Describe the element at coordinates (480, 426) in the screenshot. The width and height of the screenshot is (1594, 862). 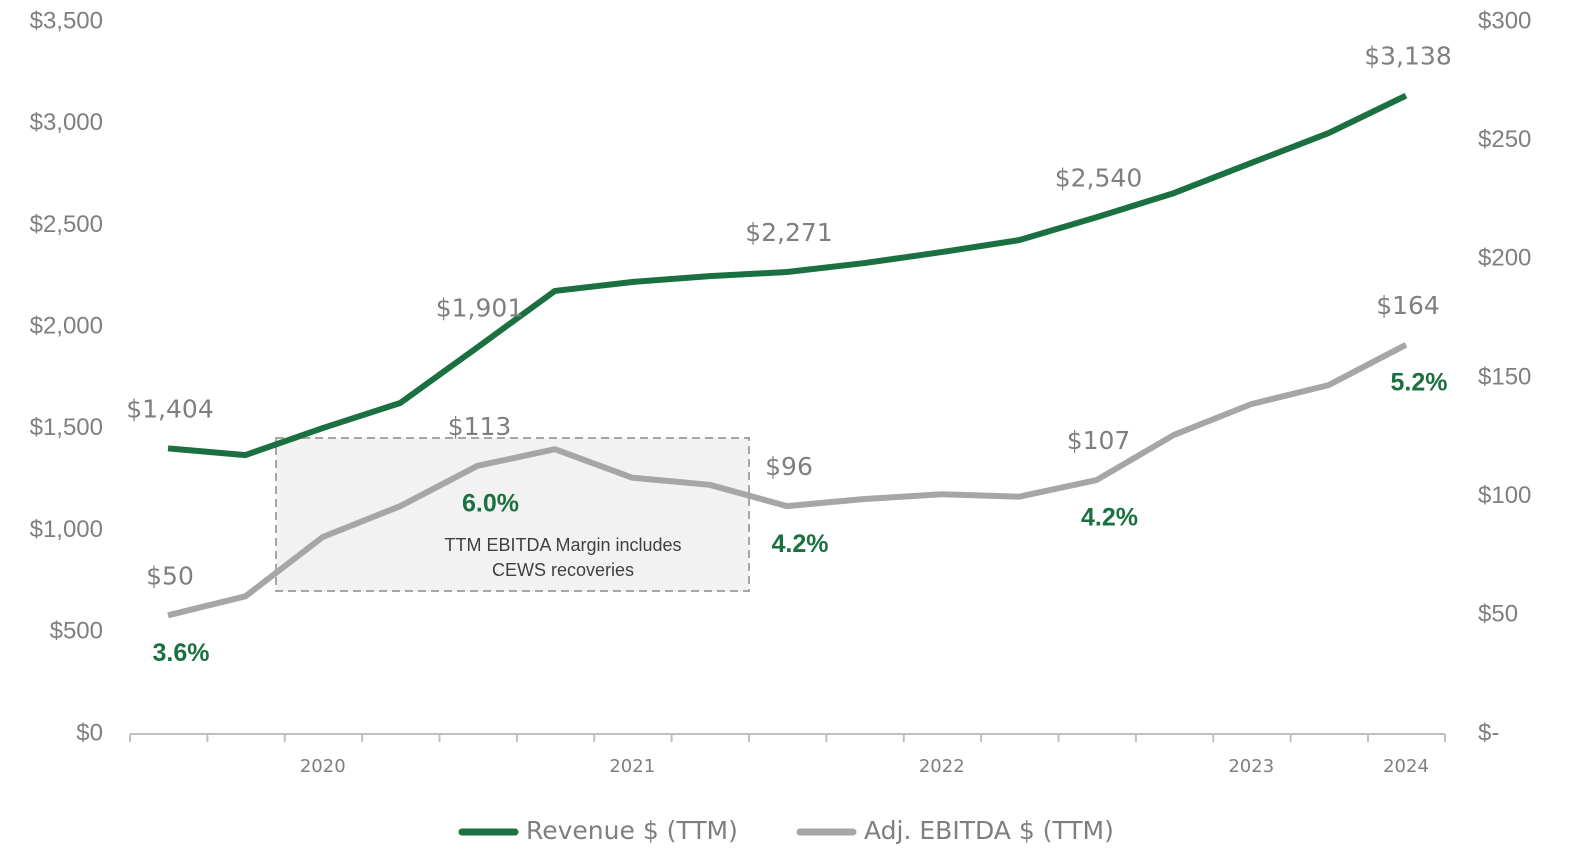
I see `data-label: $113` at that location.